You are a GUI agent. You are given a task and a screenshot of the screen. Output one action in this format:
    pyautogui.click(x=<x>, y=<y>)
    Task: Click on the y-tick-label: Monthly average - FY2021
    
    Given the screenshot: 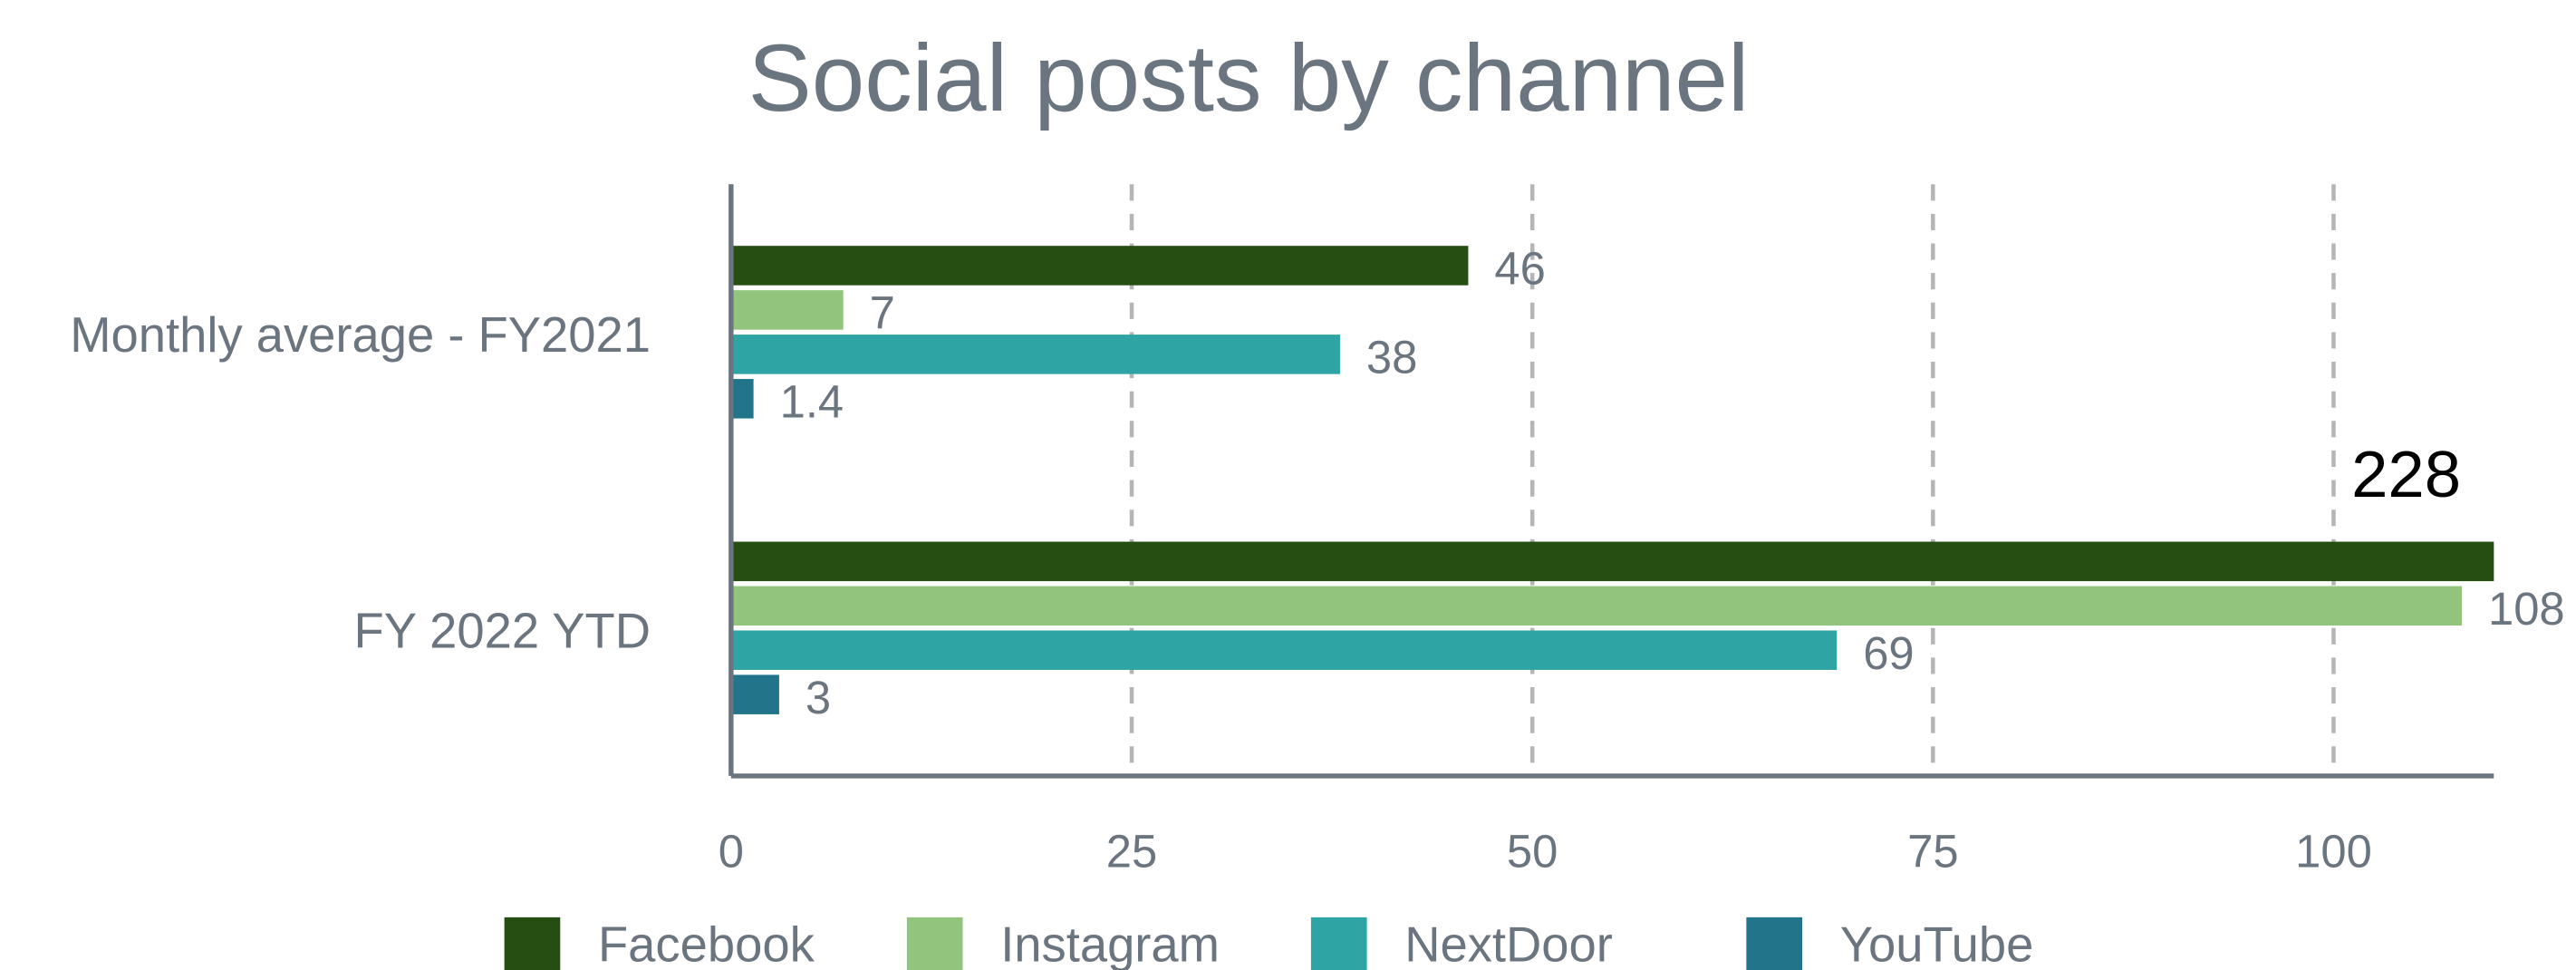 What is the action you would take?
    pyautogui.click(x=360, y=335)
    